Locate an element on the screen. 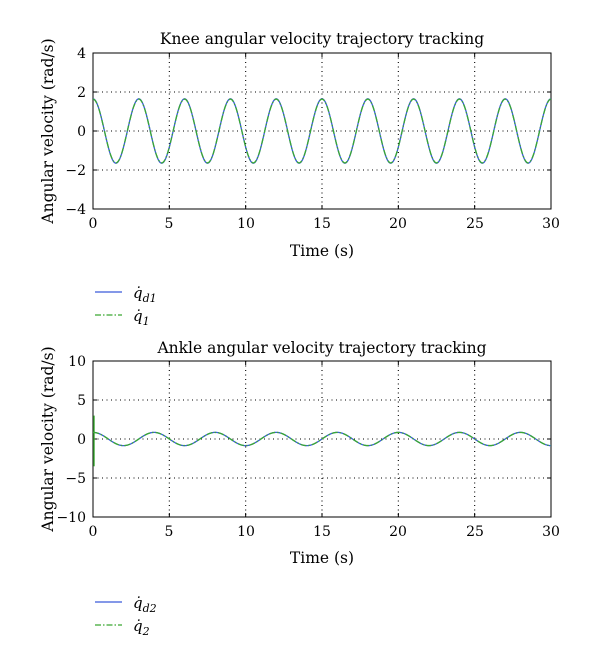 The image size is (591, 660). knee-x-ticks: 0 5 10 15 20 25 30 is located at coordinates (324, 224).